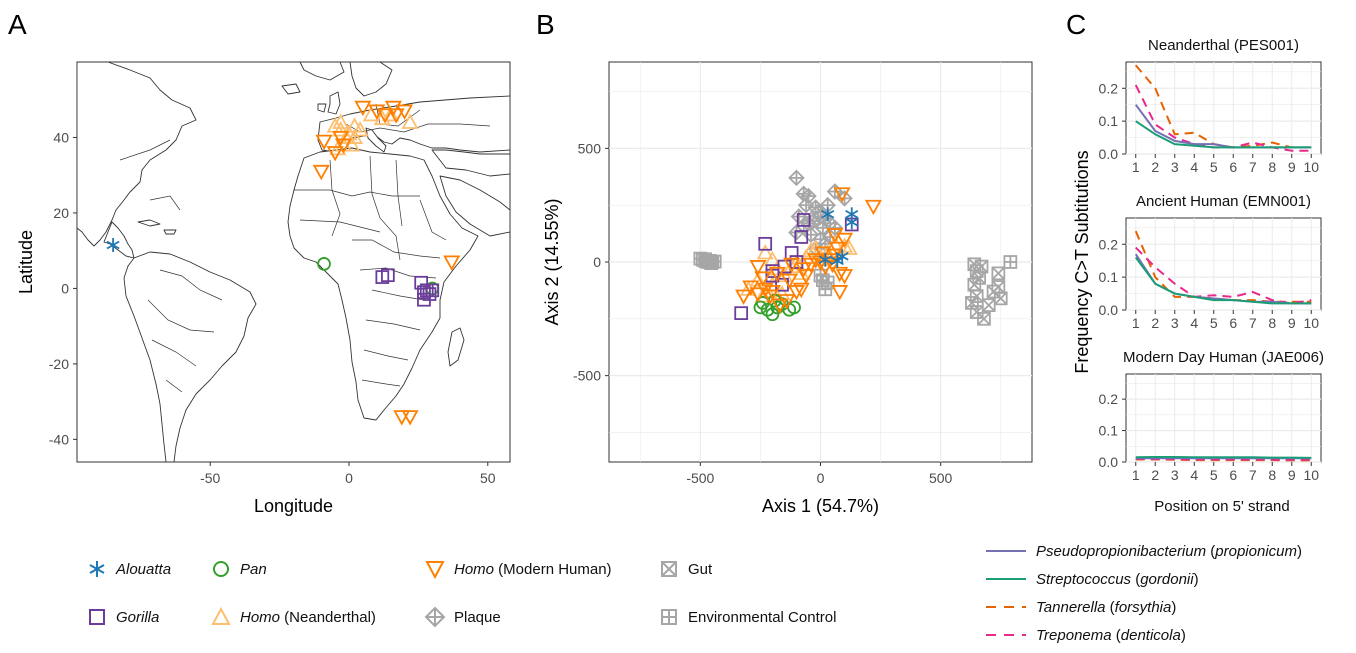  Describe the element at coordinates (260, 617) in the screenshot. I see `legend-neanderthal-genus: Homo` at that location.